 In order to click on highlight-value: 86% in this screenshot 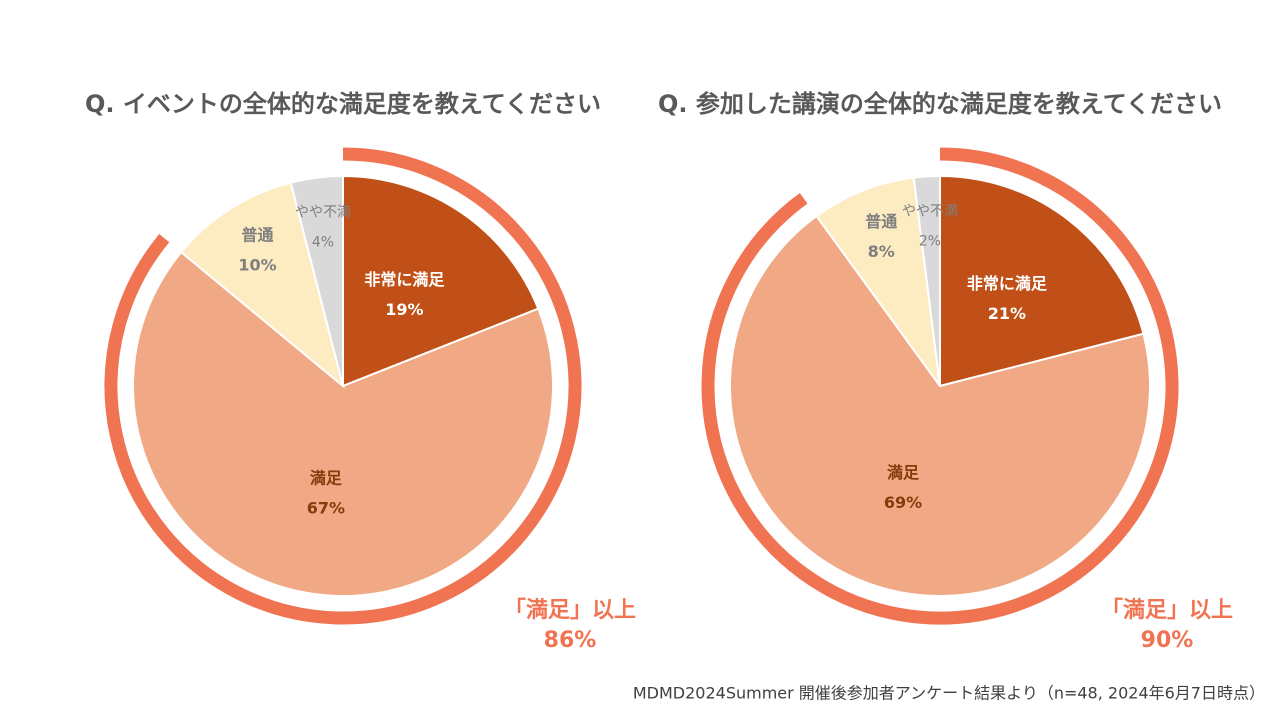, I will do `click(570, 640)`.